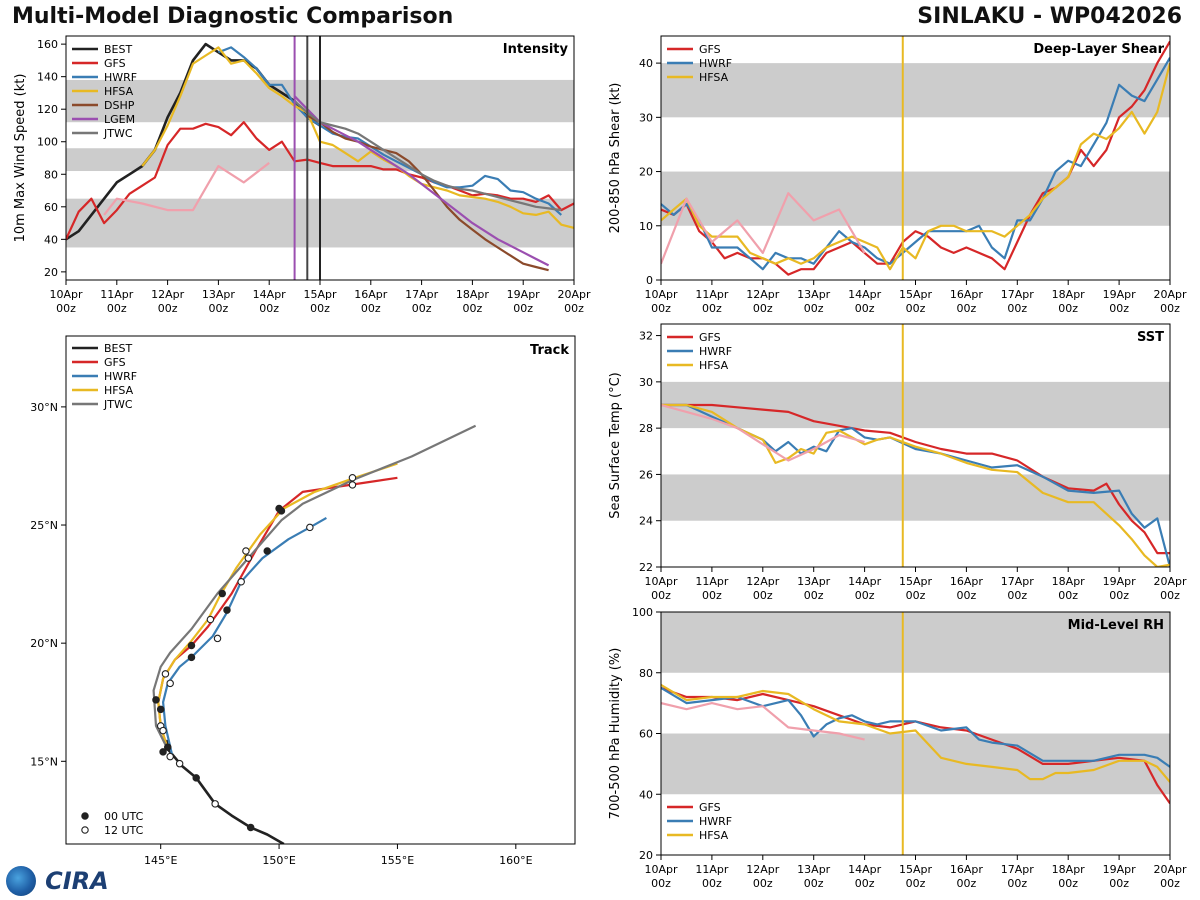 The image size is (1200, 900). I want to click on track-ytick-label: 20°N, so click(44, 643).